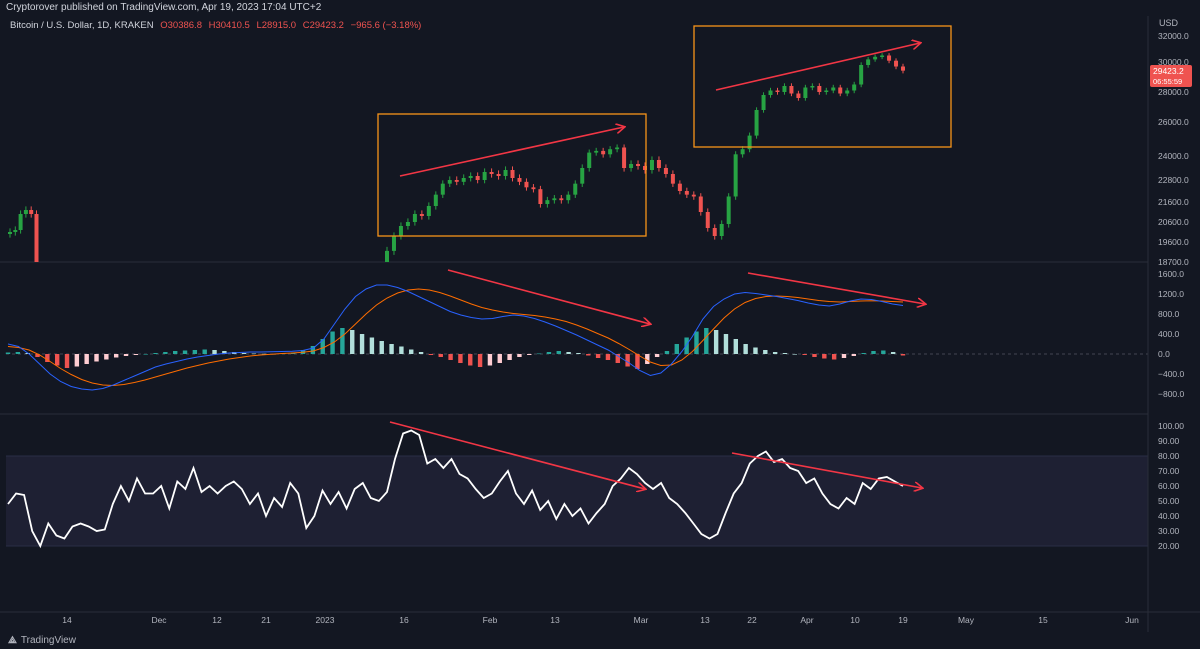 This screenshot has height=649, width=1200. What do you see at coordinates (1169, 456) in the screenshot?
I see `rsi-tick-label: 80.00` at bounding box center [1169, 456].